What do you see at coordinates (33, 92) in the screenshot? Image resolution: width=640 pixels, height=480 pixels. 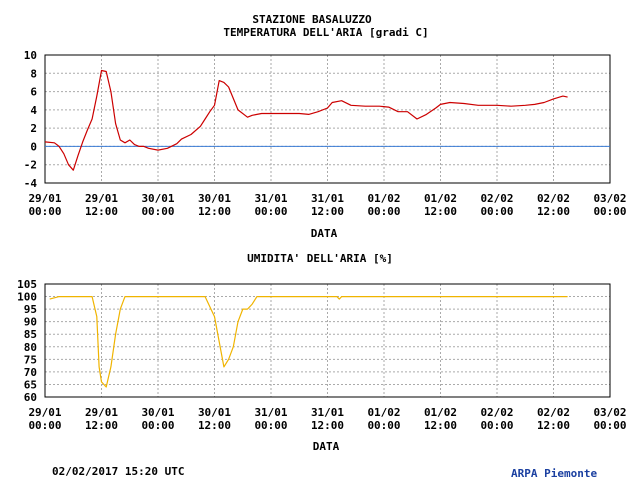 I see `y-tick-label: 6` at bounding box center [33, 92].